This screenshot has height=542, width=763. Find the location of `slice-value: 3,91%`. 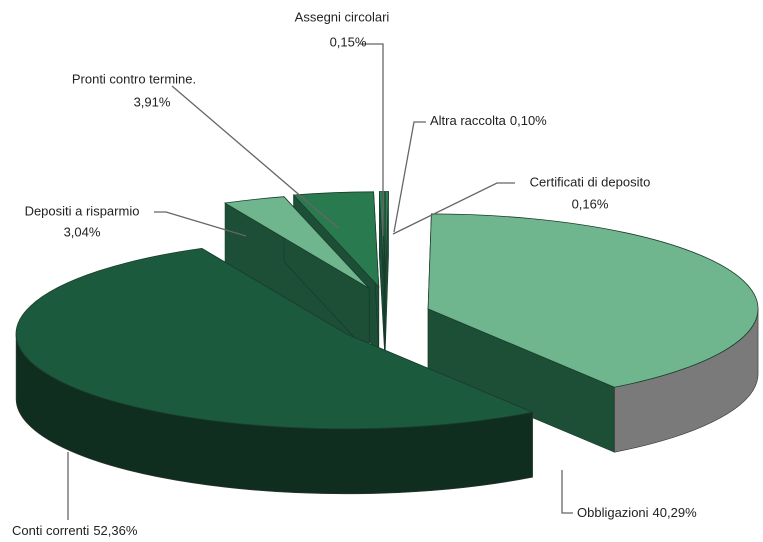

slice-value: 3,91% is located at coordinates (152, 101).